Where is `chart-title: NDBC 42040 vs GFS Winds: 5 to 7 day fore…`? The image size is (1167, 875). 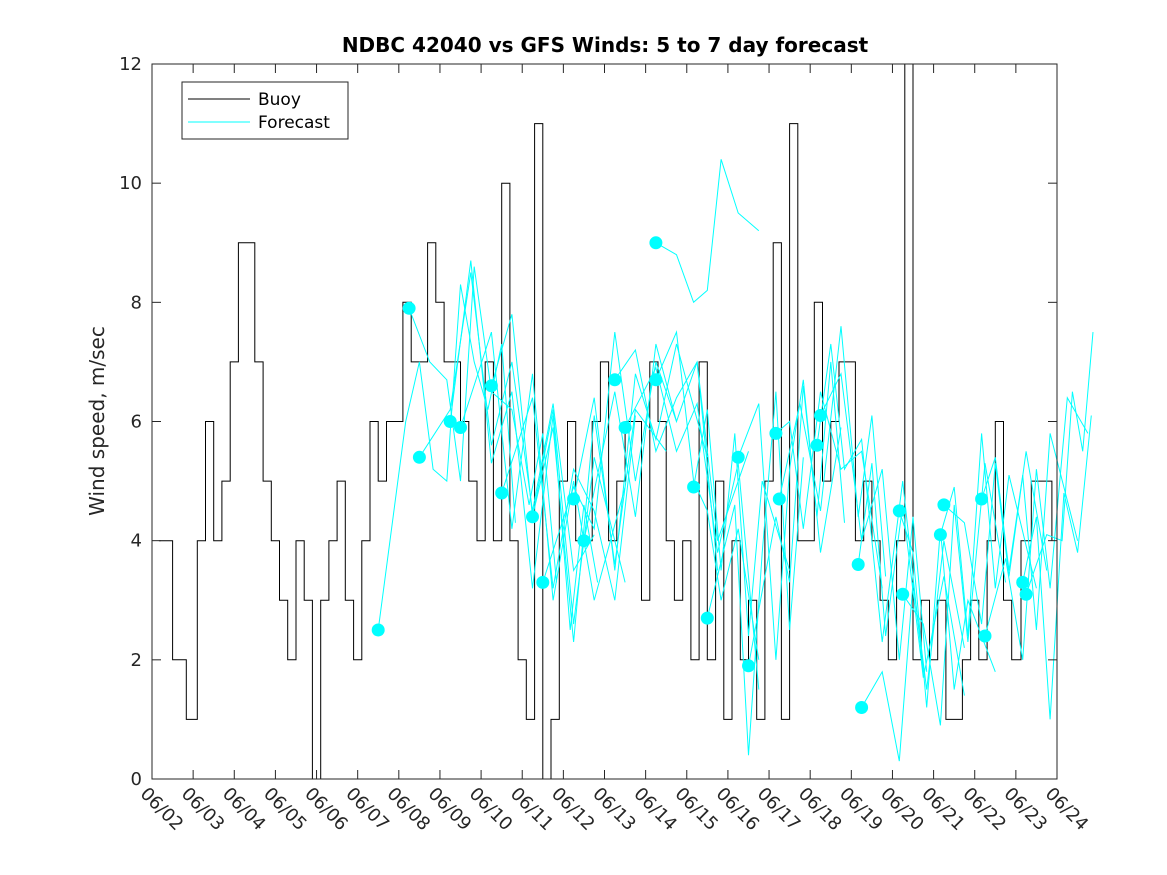 chart-title: NDBC 42040 vs GFS Winds: 5 to 7 day fore… is located at coordinates (605, 45).